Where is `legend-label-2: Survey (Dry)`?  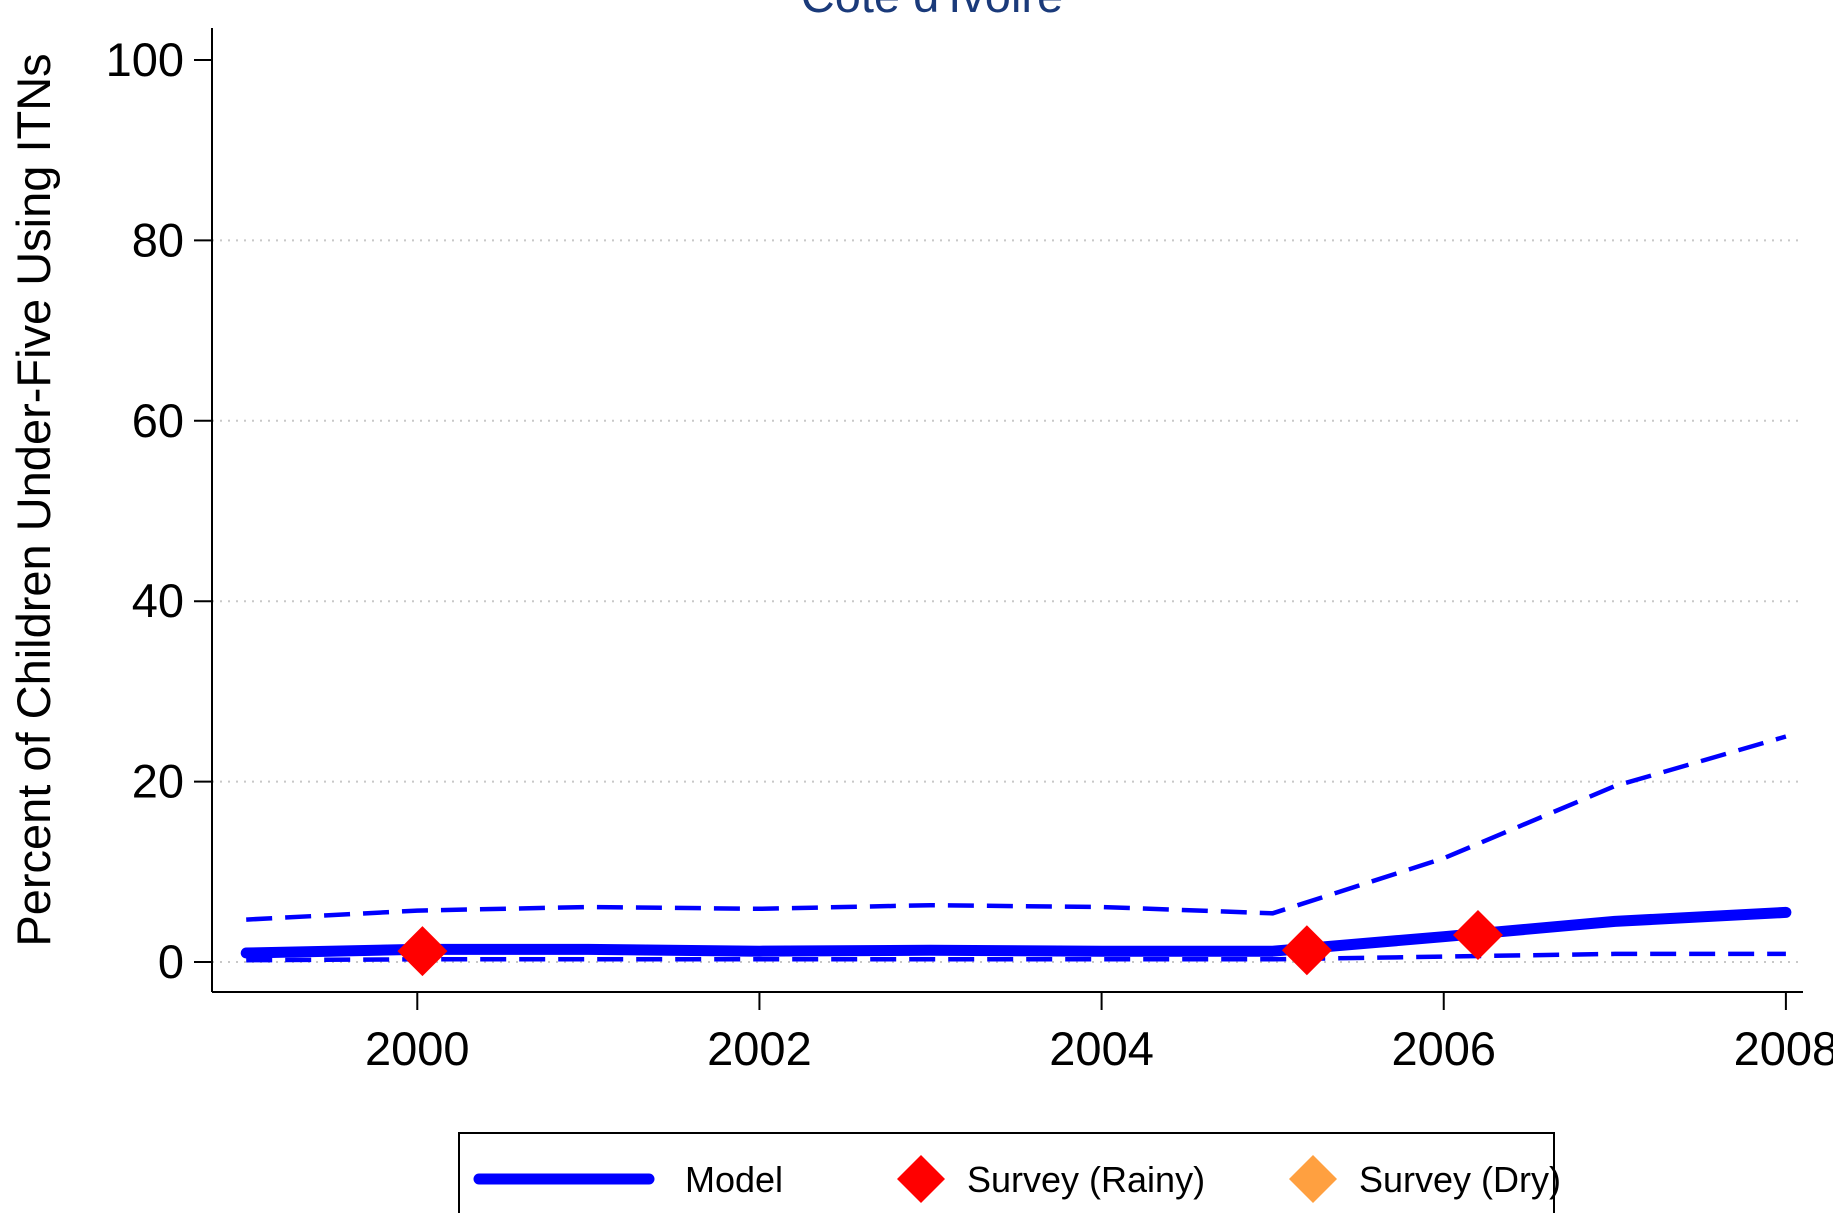
legend-label-2: Survey (Dry) is located at coordinates (1460, 1179).